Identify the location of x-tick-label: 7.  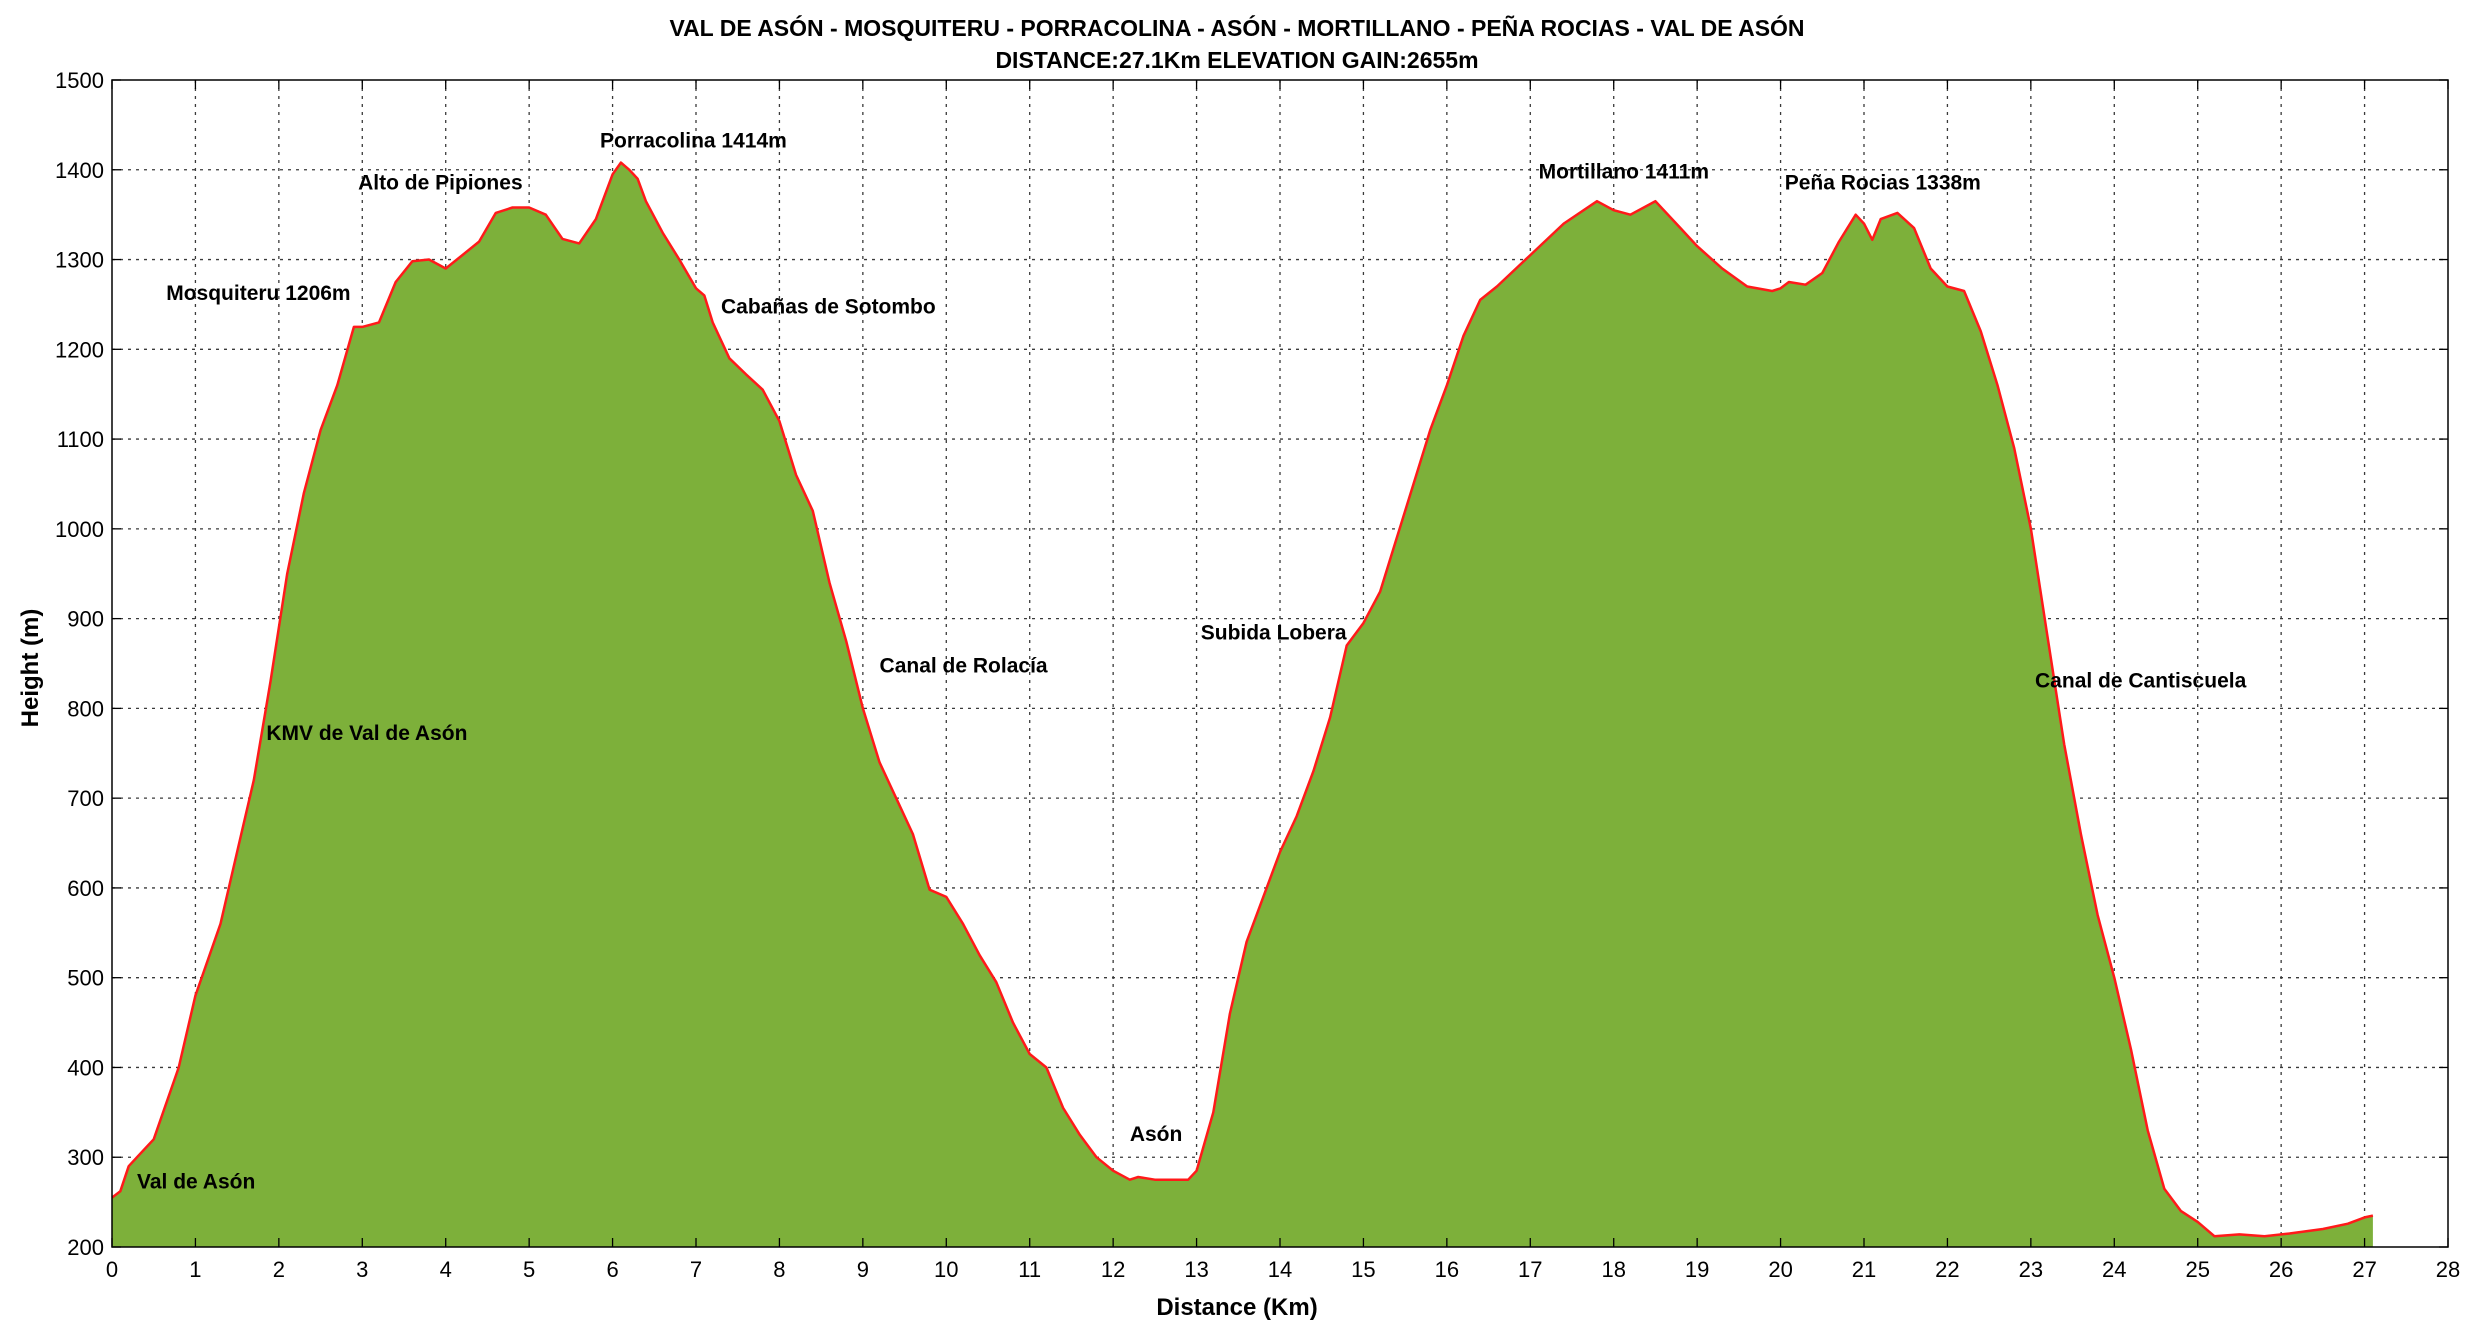
(696, 1269).